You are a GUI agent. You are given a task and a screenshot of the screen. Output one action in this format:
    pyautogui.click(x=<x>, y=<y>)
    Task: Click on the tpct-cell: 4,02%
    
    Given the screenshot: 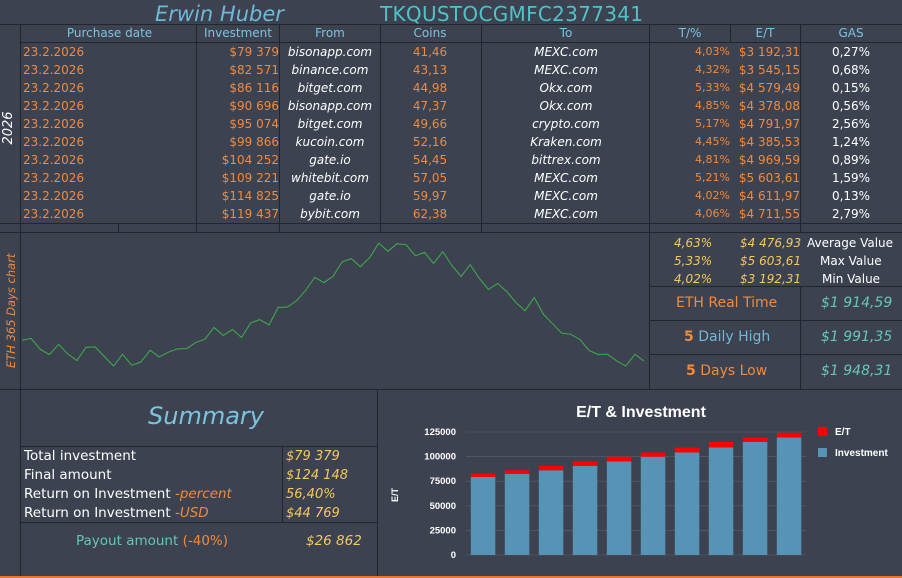 What is the action you would take?
    pyautogui.click(x=712, y=195)
    